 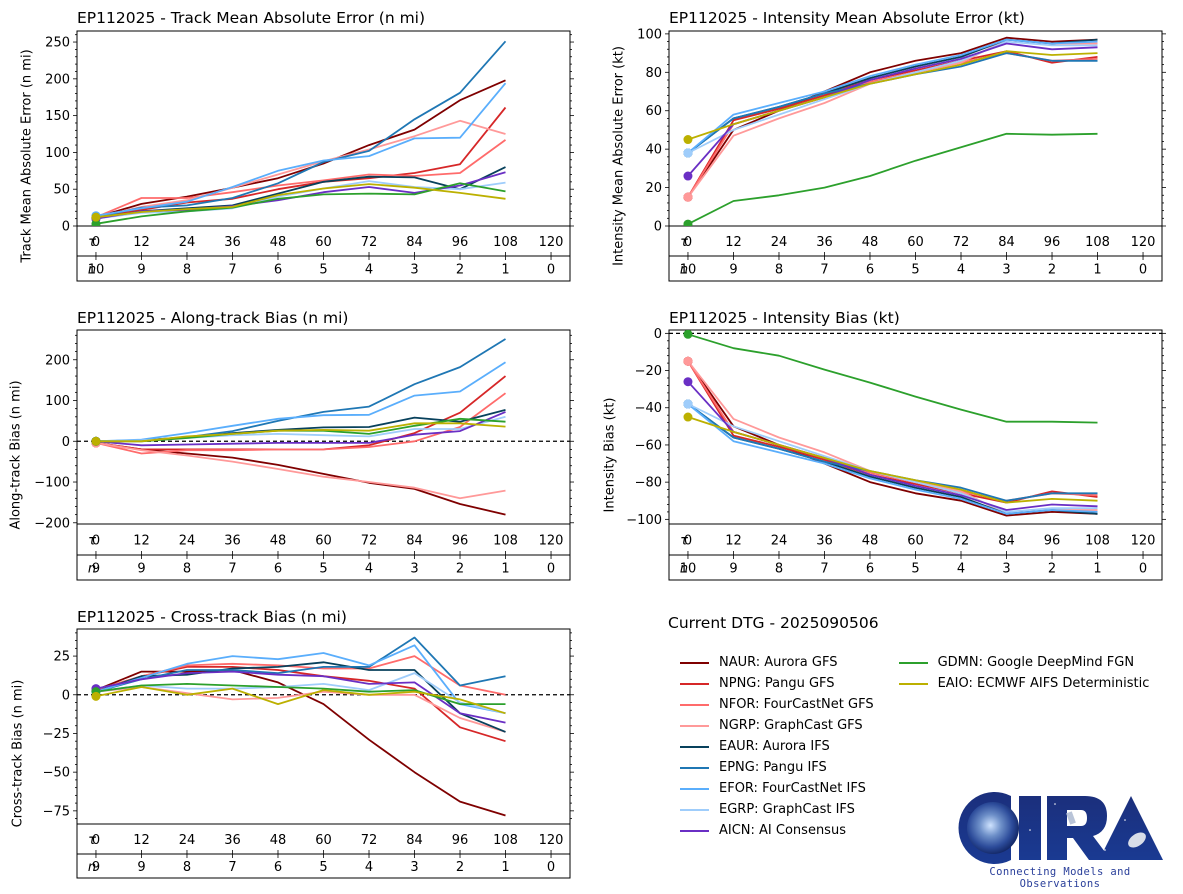 I want to click on plot-frame, so click(x=323, y=726).